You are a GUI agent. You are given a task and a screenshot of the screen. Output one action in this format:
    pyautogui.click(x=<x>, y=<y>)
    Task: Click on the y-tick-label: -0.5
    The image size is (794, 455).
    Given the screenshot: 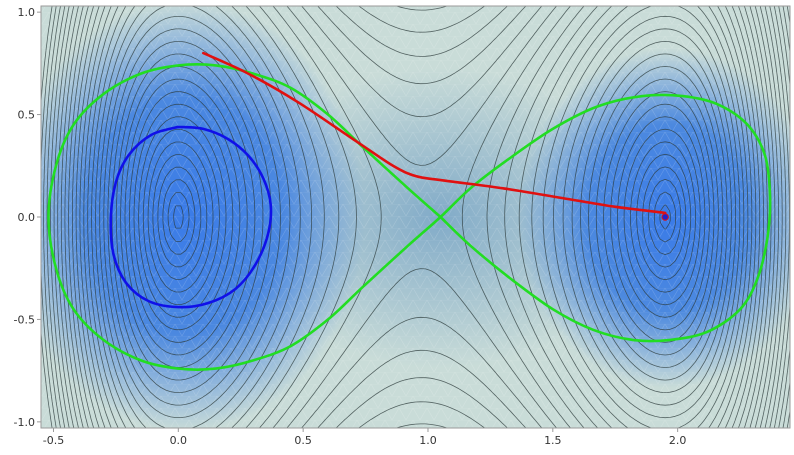 What is the action you would take?
    pyautogui.click(x=24, y=319)
    